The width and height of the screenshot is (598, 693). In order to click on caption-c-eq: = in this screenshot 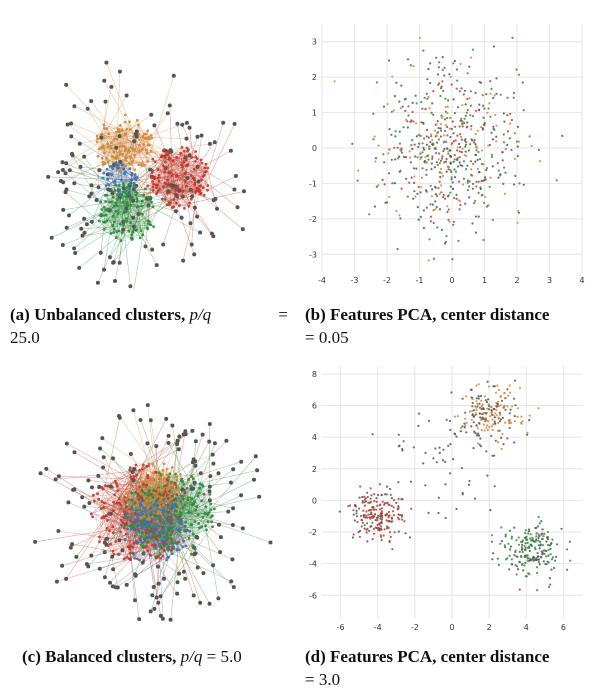, I will do `click(211, 656)`.